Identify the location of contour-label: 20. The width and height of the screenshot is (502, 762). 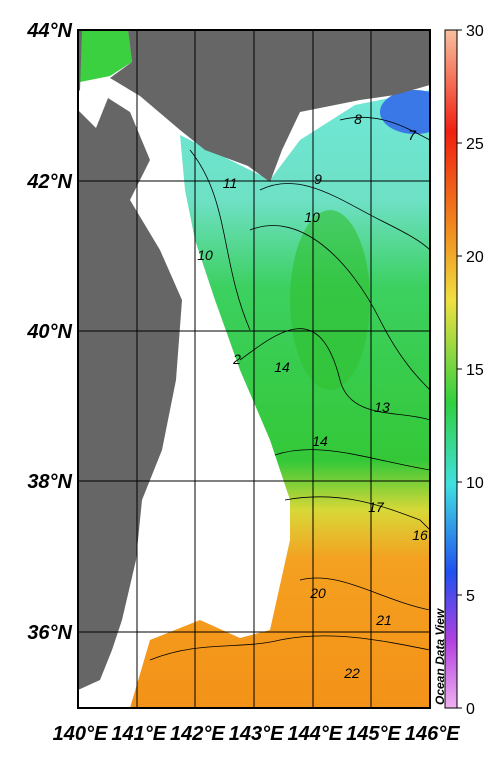
(317, 593).